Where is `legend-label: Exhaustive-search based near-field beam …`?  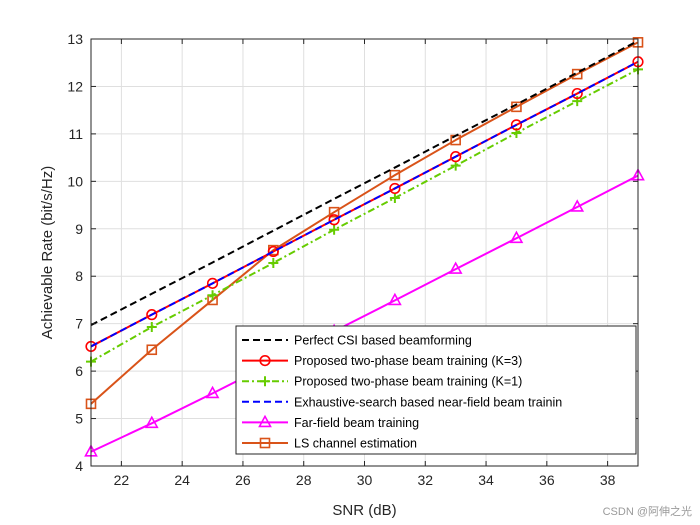
legend-label: Exhaustive-search based near-field beam … is located at coordinates (428, 402).